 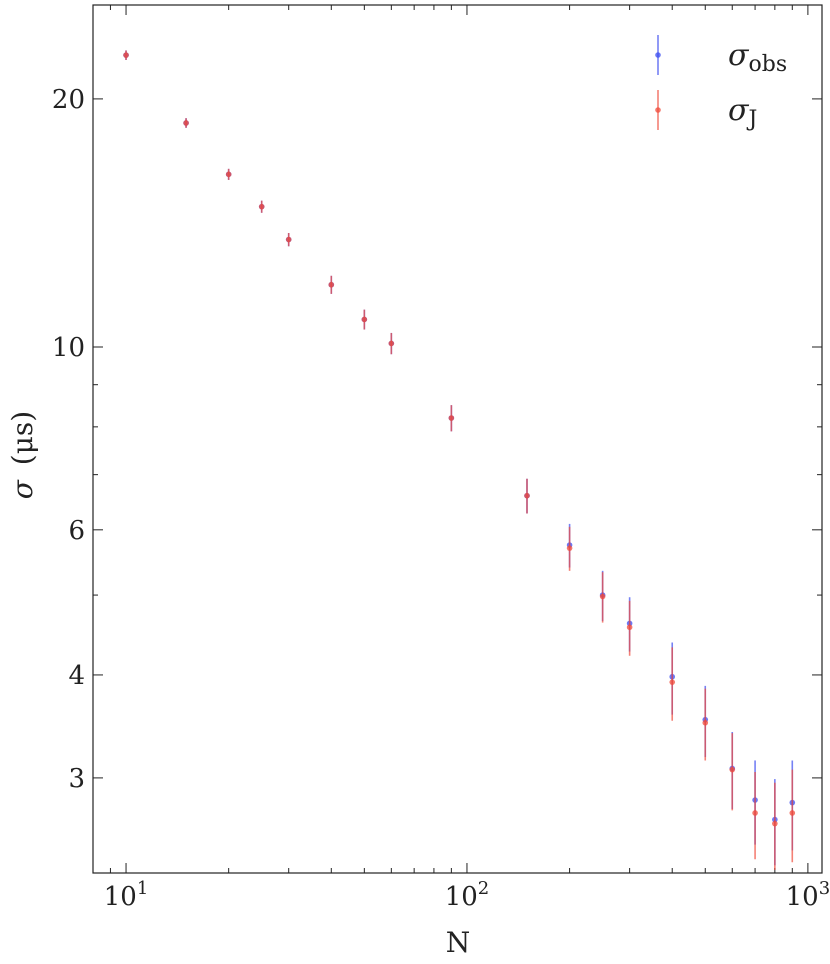 What do you see at coordinates (68, 348) in the screenshot?
I see `y-tick-label: 10` at bounding box center [68, 348].